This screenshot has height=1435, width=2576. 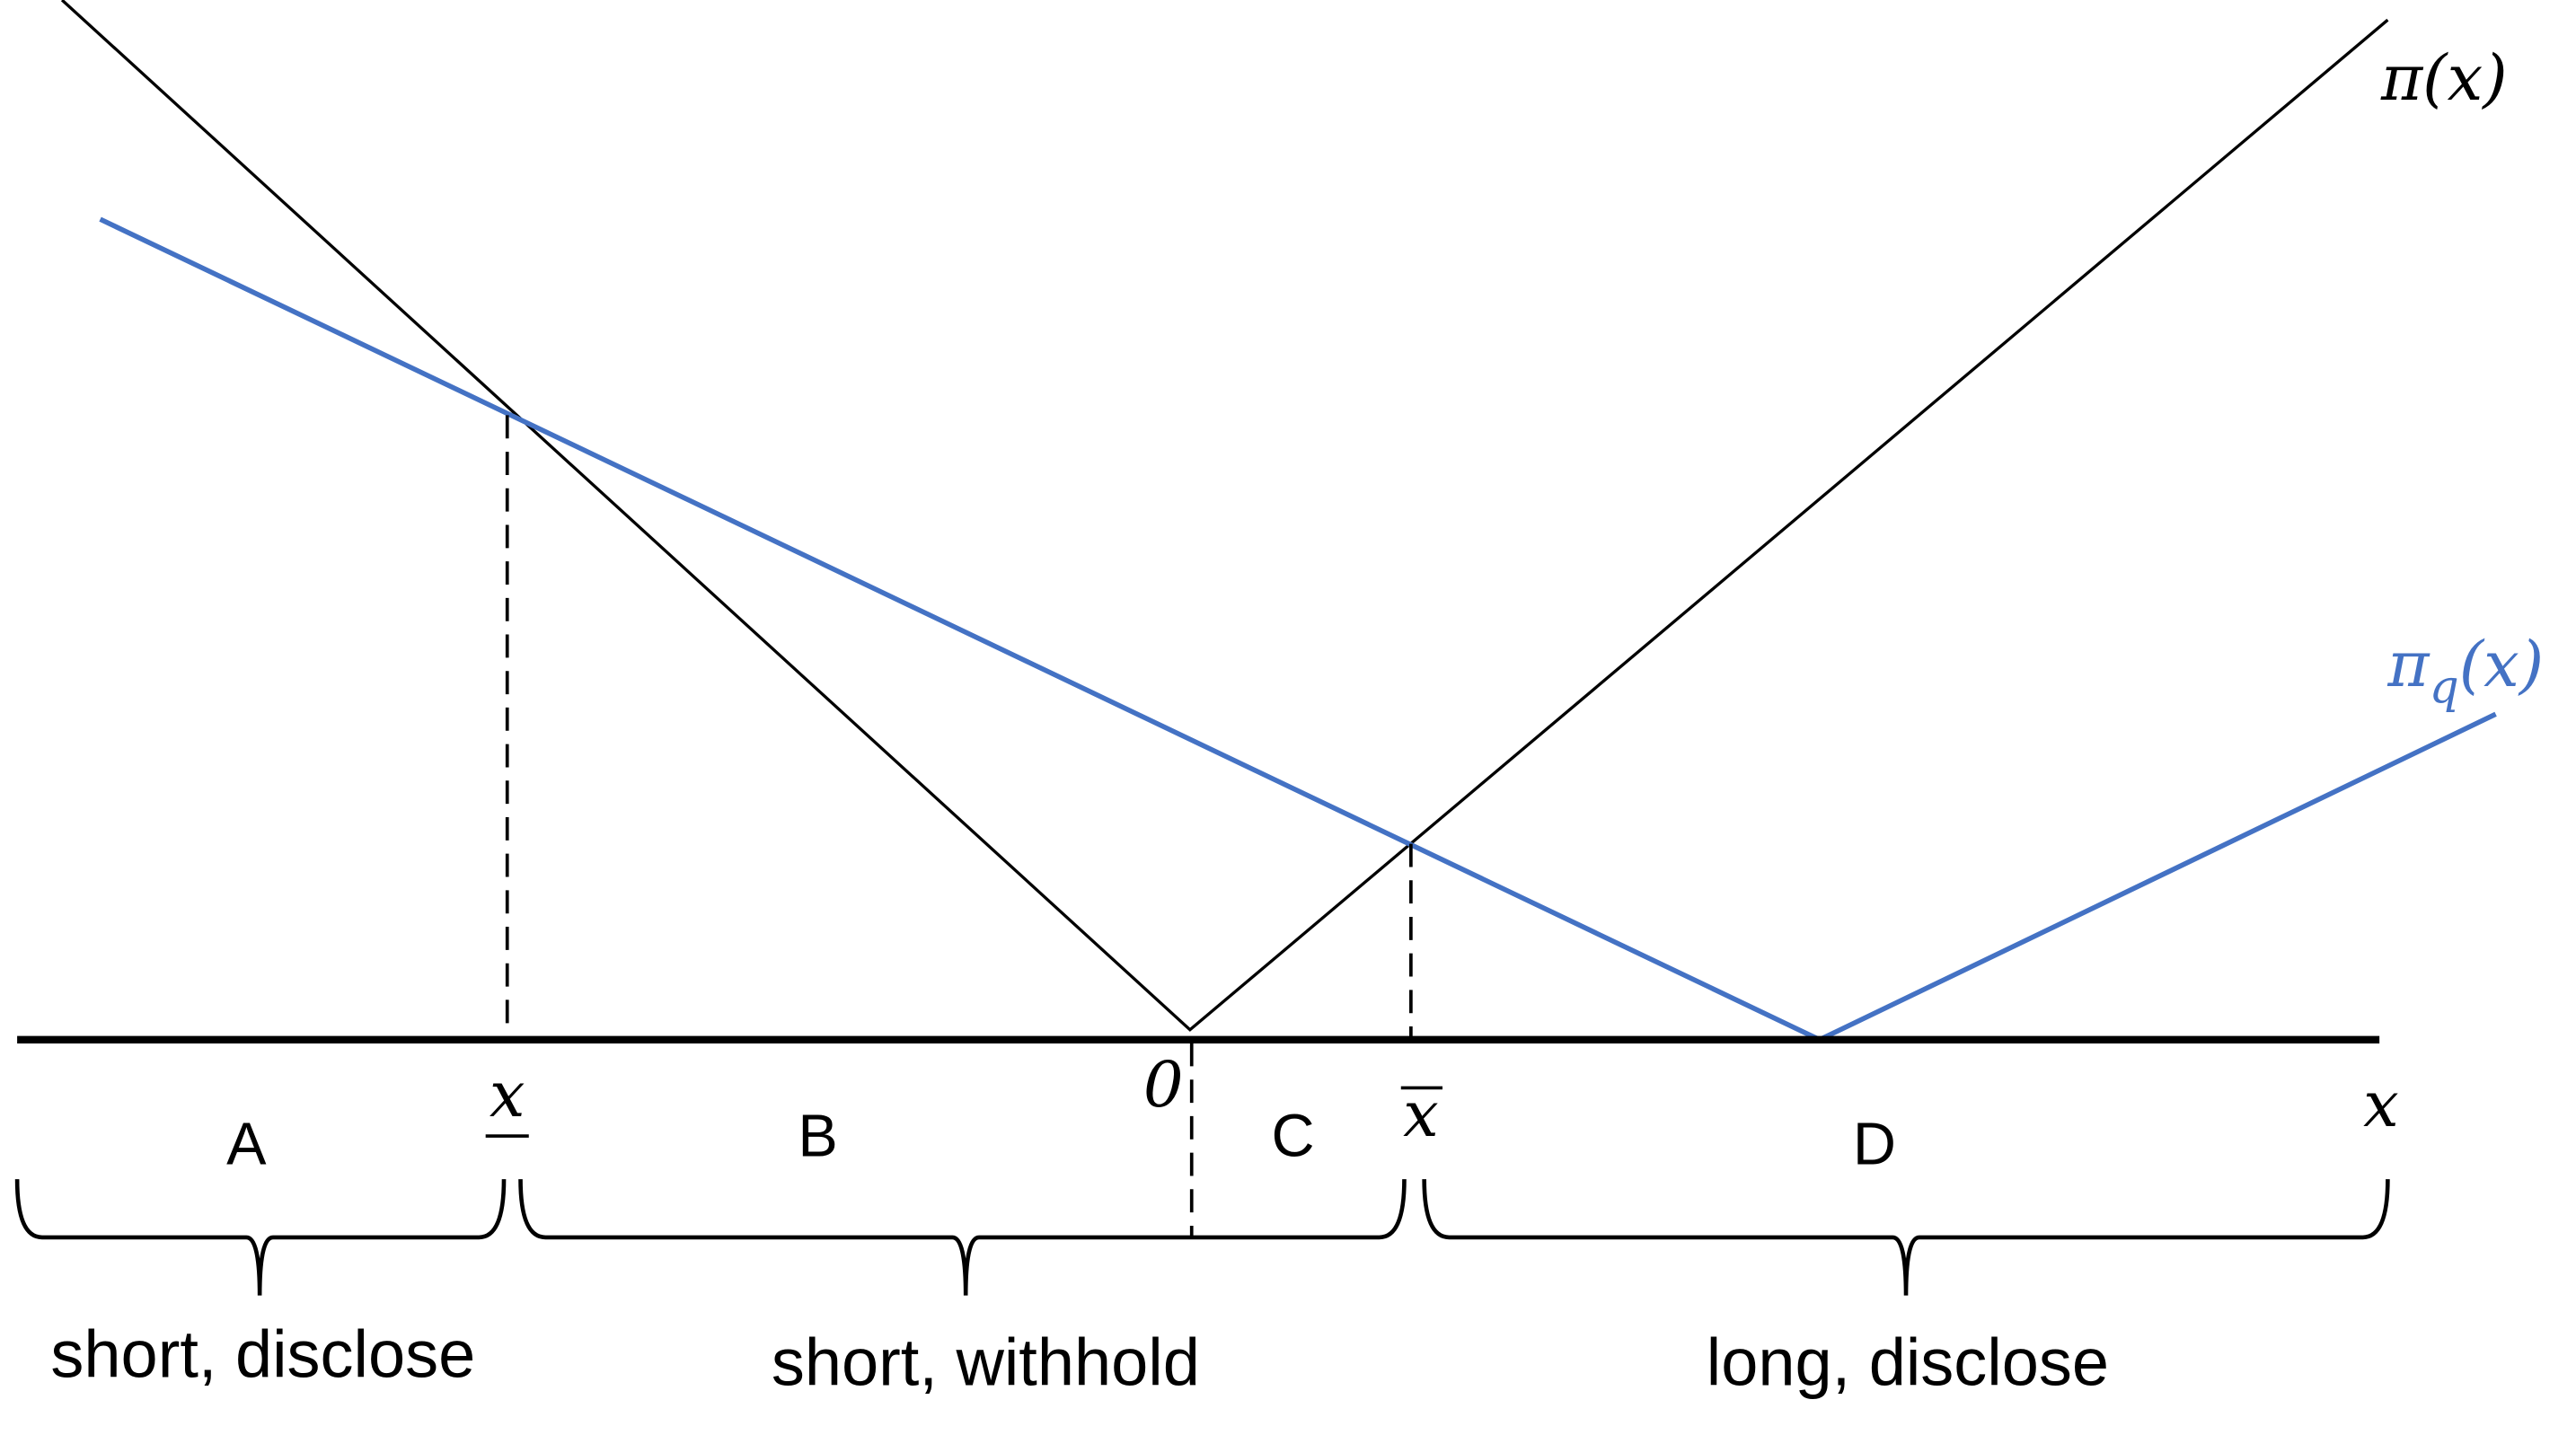 What do you see at coordinates (1908, 1362) in the screenshot?
I see `group-label: long, disclose` at bounding box center [1908, 1362].